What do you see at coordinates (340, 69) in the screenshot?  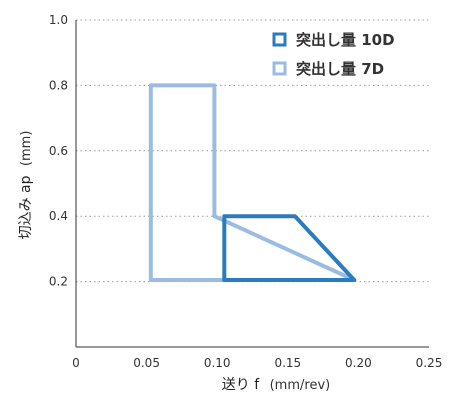 I see `legend-label-1: 突出し量 7D` at bounding box center [340, 69].